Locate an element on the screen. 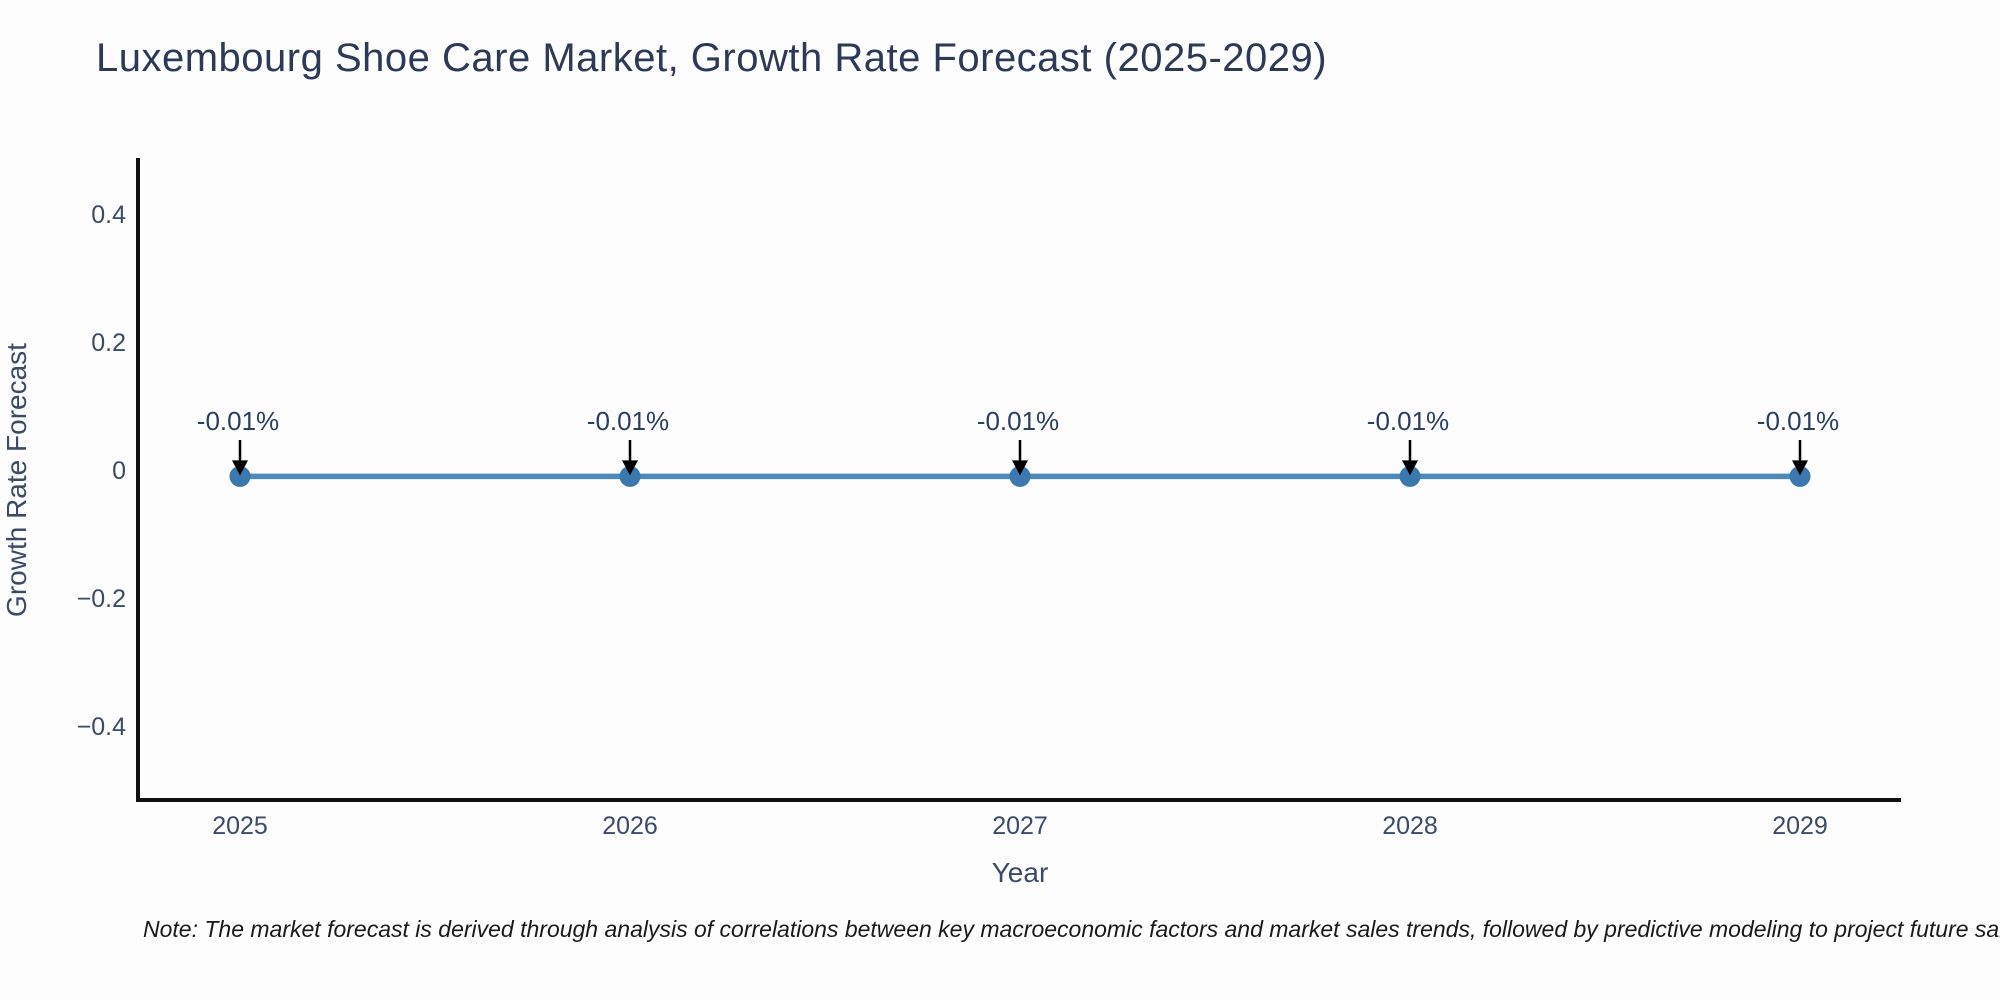  line-series is located at coordinates (1020, 476).